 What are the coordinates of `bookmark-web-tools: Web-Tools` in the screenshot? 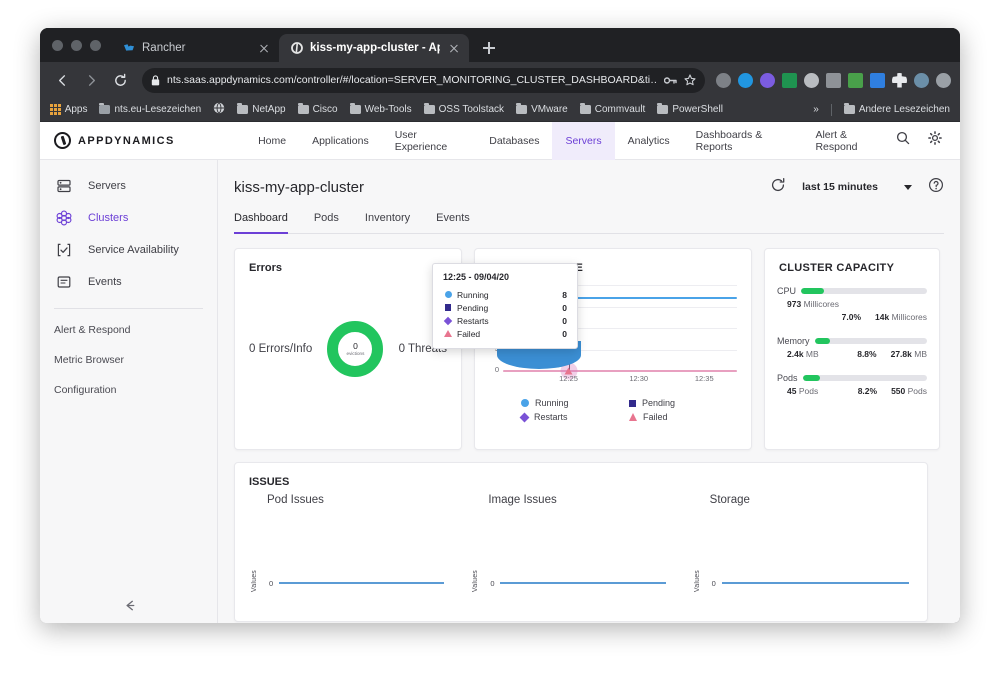 It's located at (380, 108).